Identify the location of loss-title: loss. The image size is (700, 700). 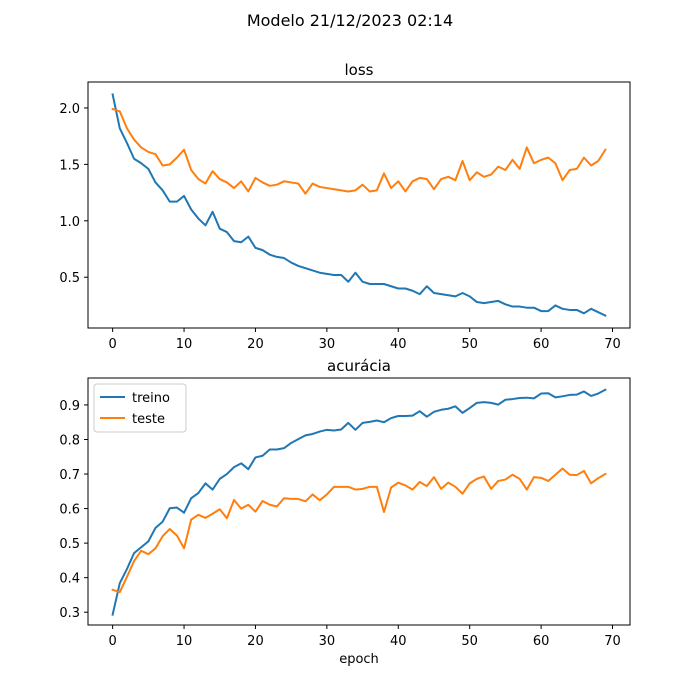
(359, 70).